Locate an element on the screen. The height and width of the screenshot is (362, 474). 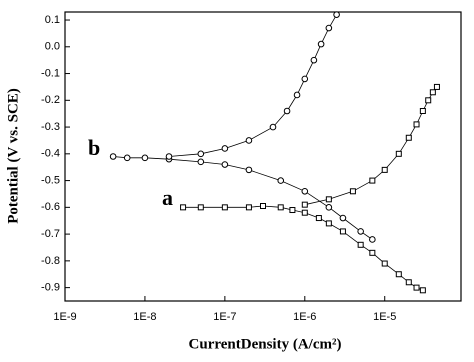
x-tick-label: 1E-6 is located at coordinates (304, 317).